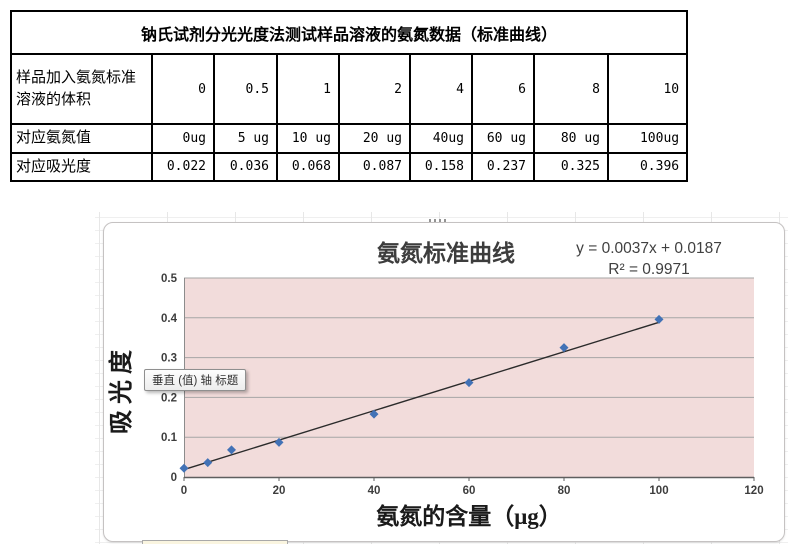 This screenshot has width=788, height=544. I want to click on table-cell: 40ug, so click(441, 138).